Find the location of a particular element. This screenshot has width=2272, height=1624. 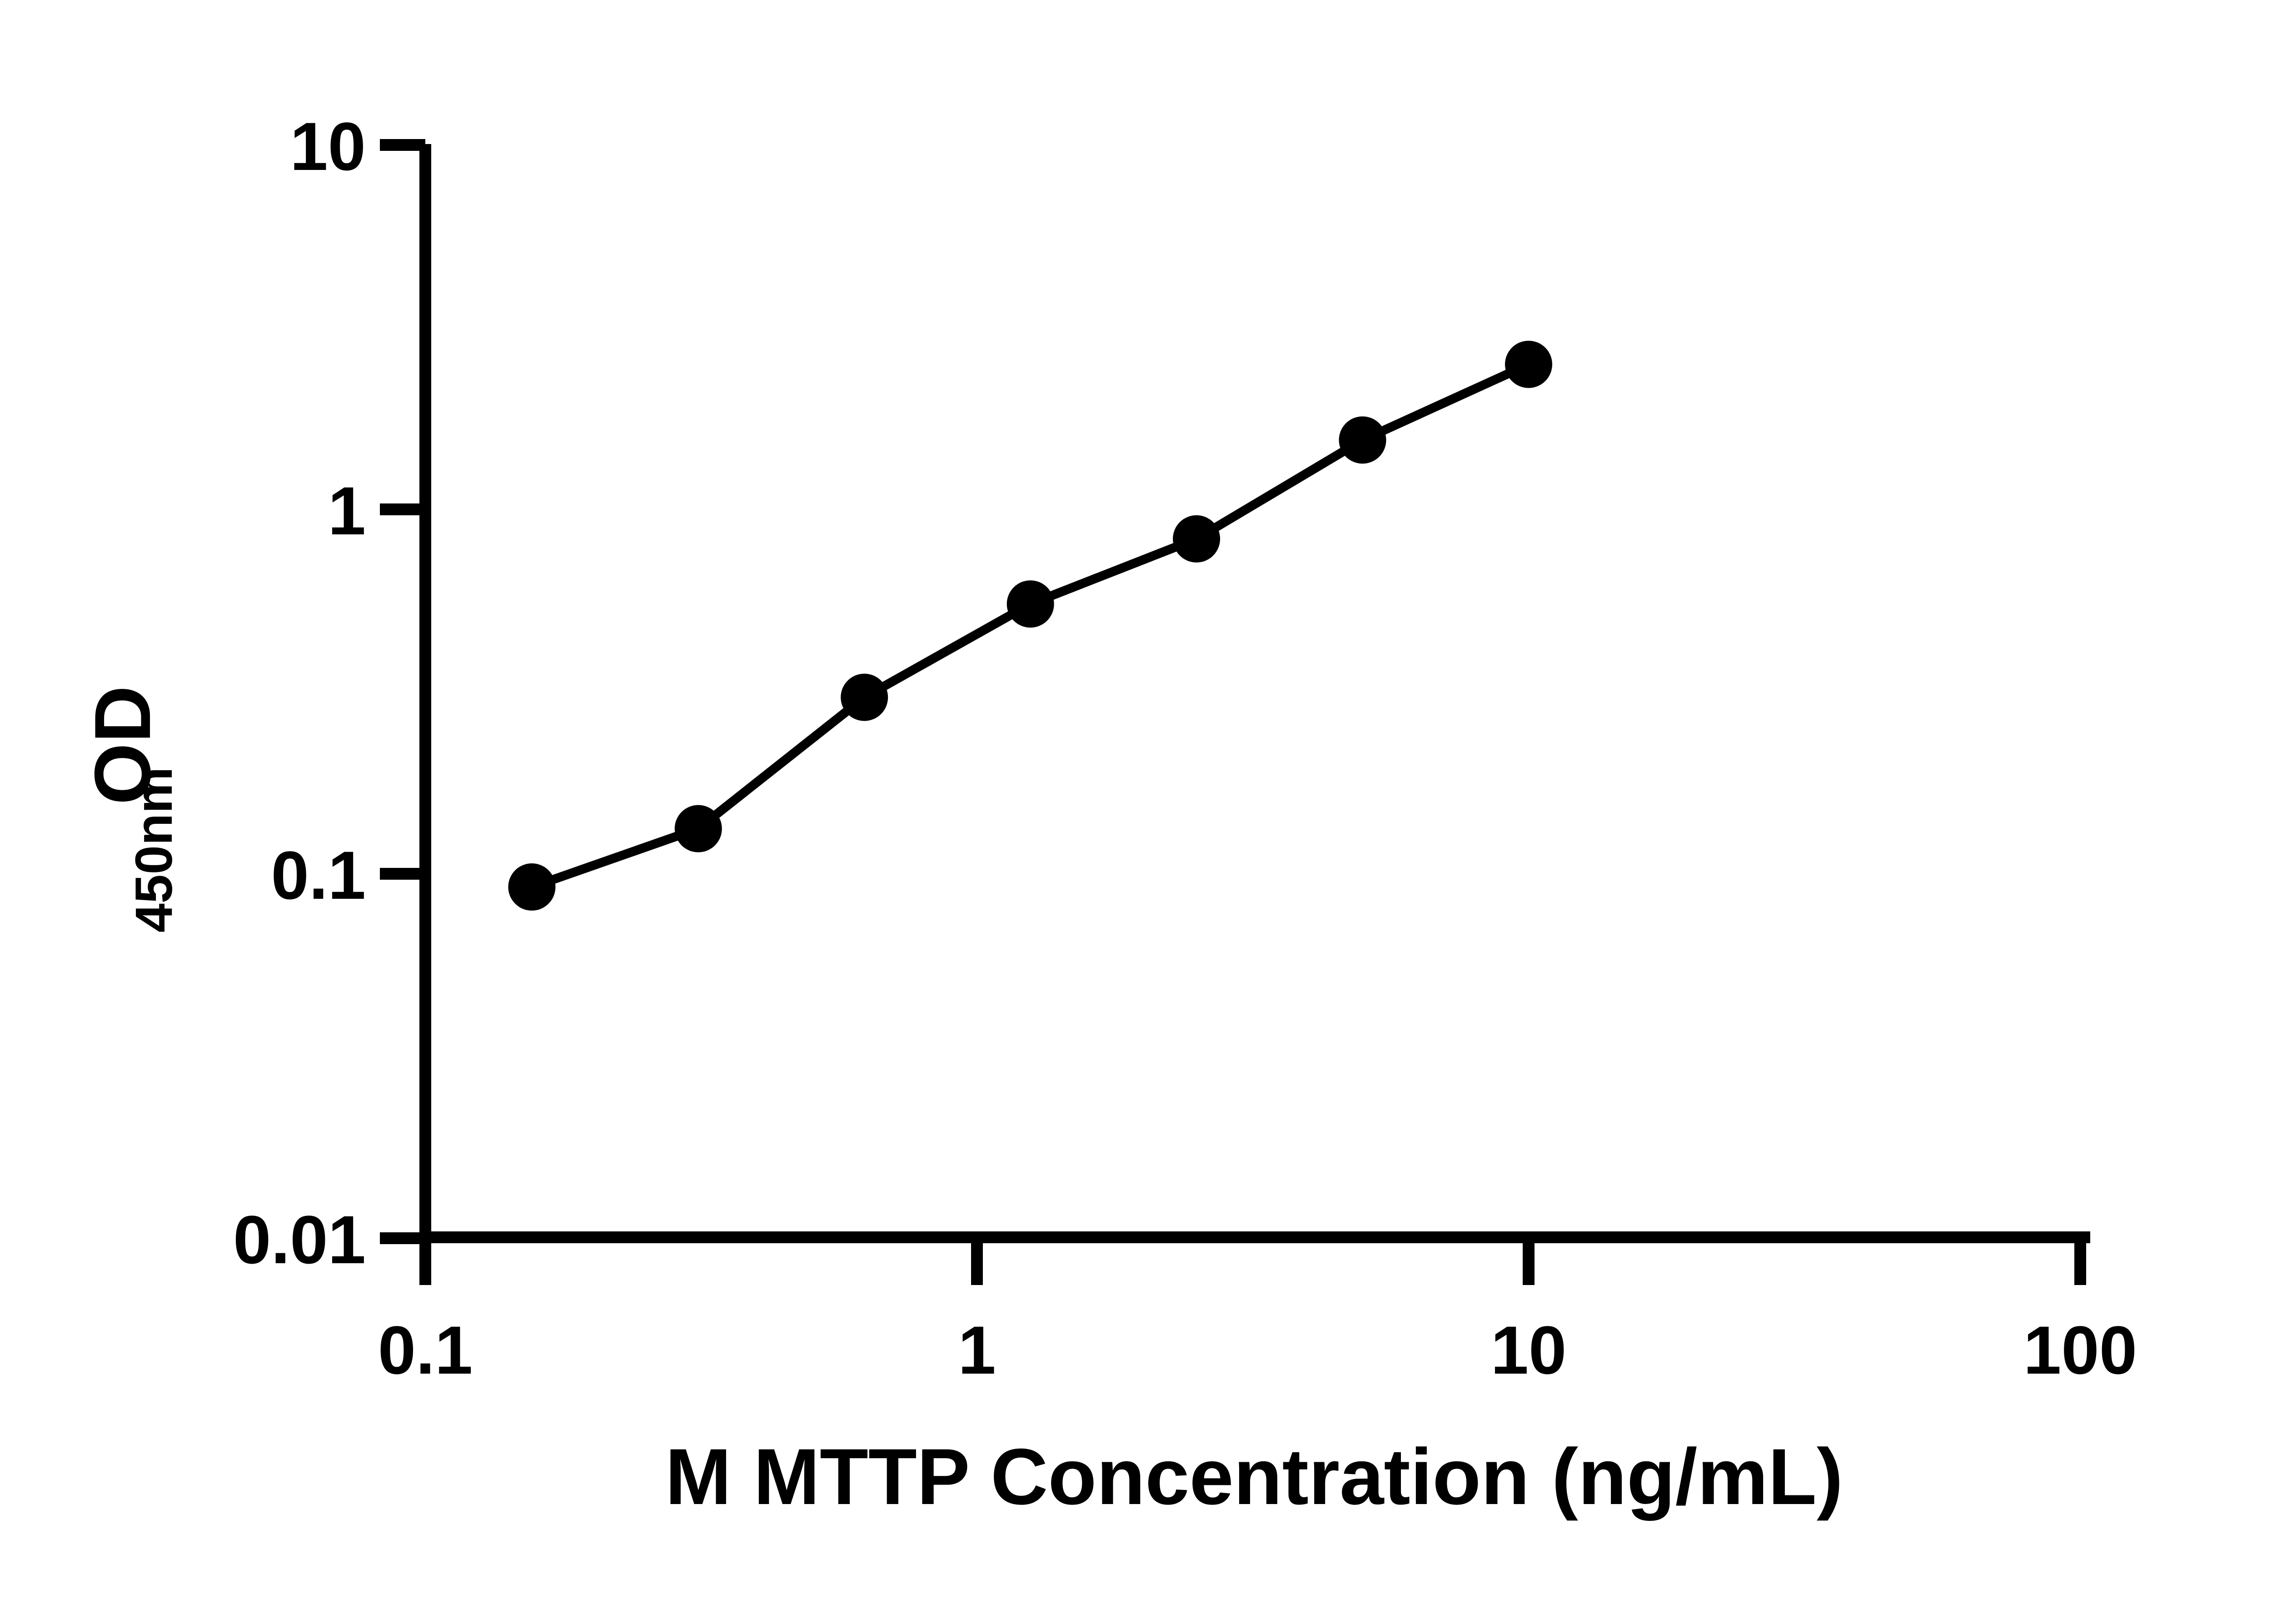

x-axis-ticks is located at coordinates (1252, 1261).